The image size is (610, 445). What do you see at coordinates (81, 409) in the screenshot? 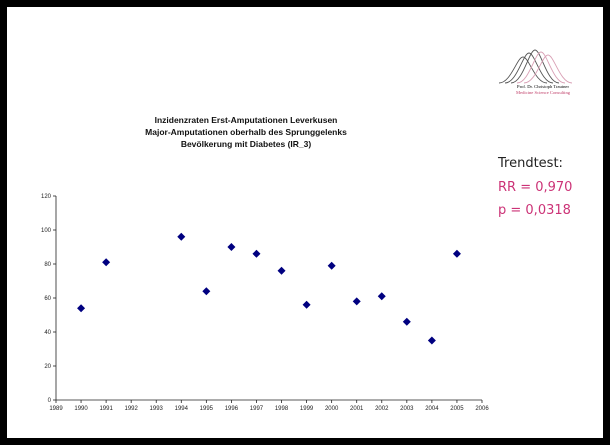
I see `x-tick-label: 1990` at bounding box center [81, 409].